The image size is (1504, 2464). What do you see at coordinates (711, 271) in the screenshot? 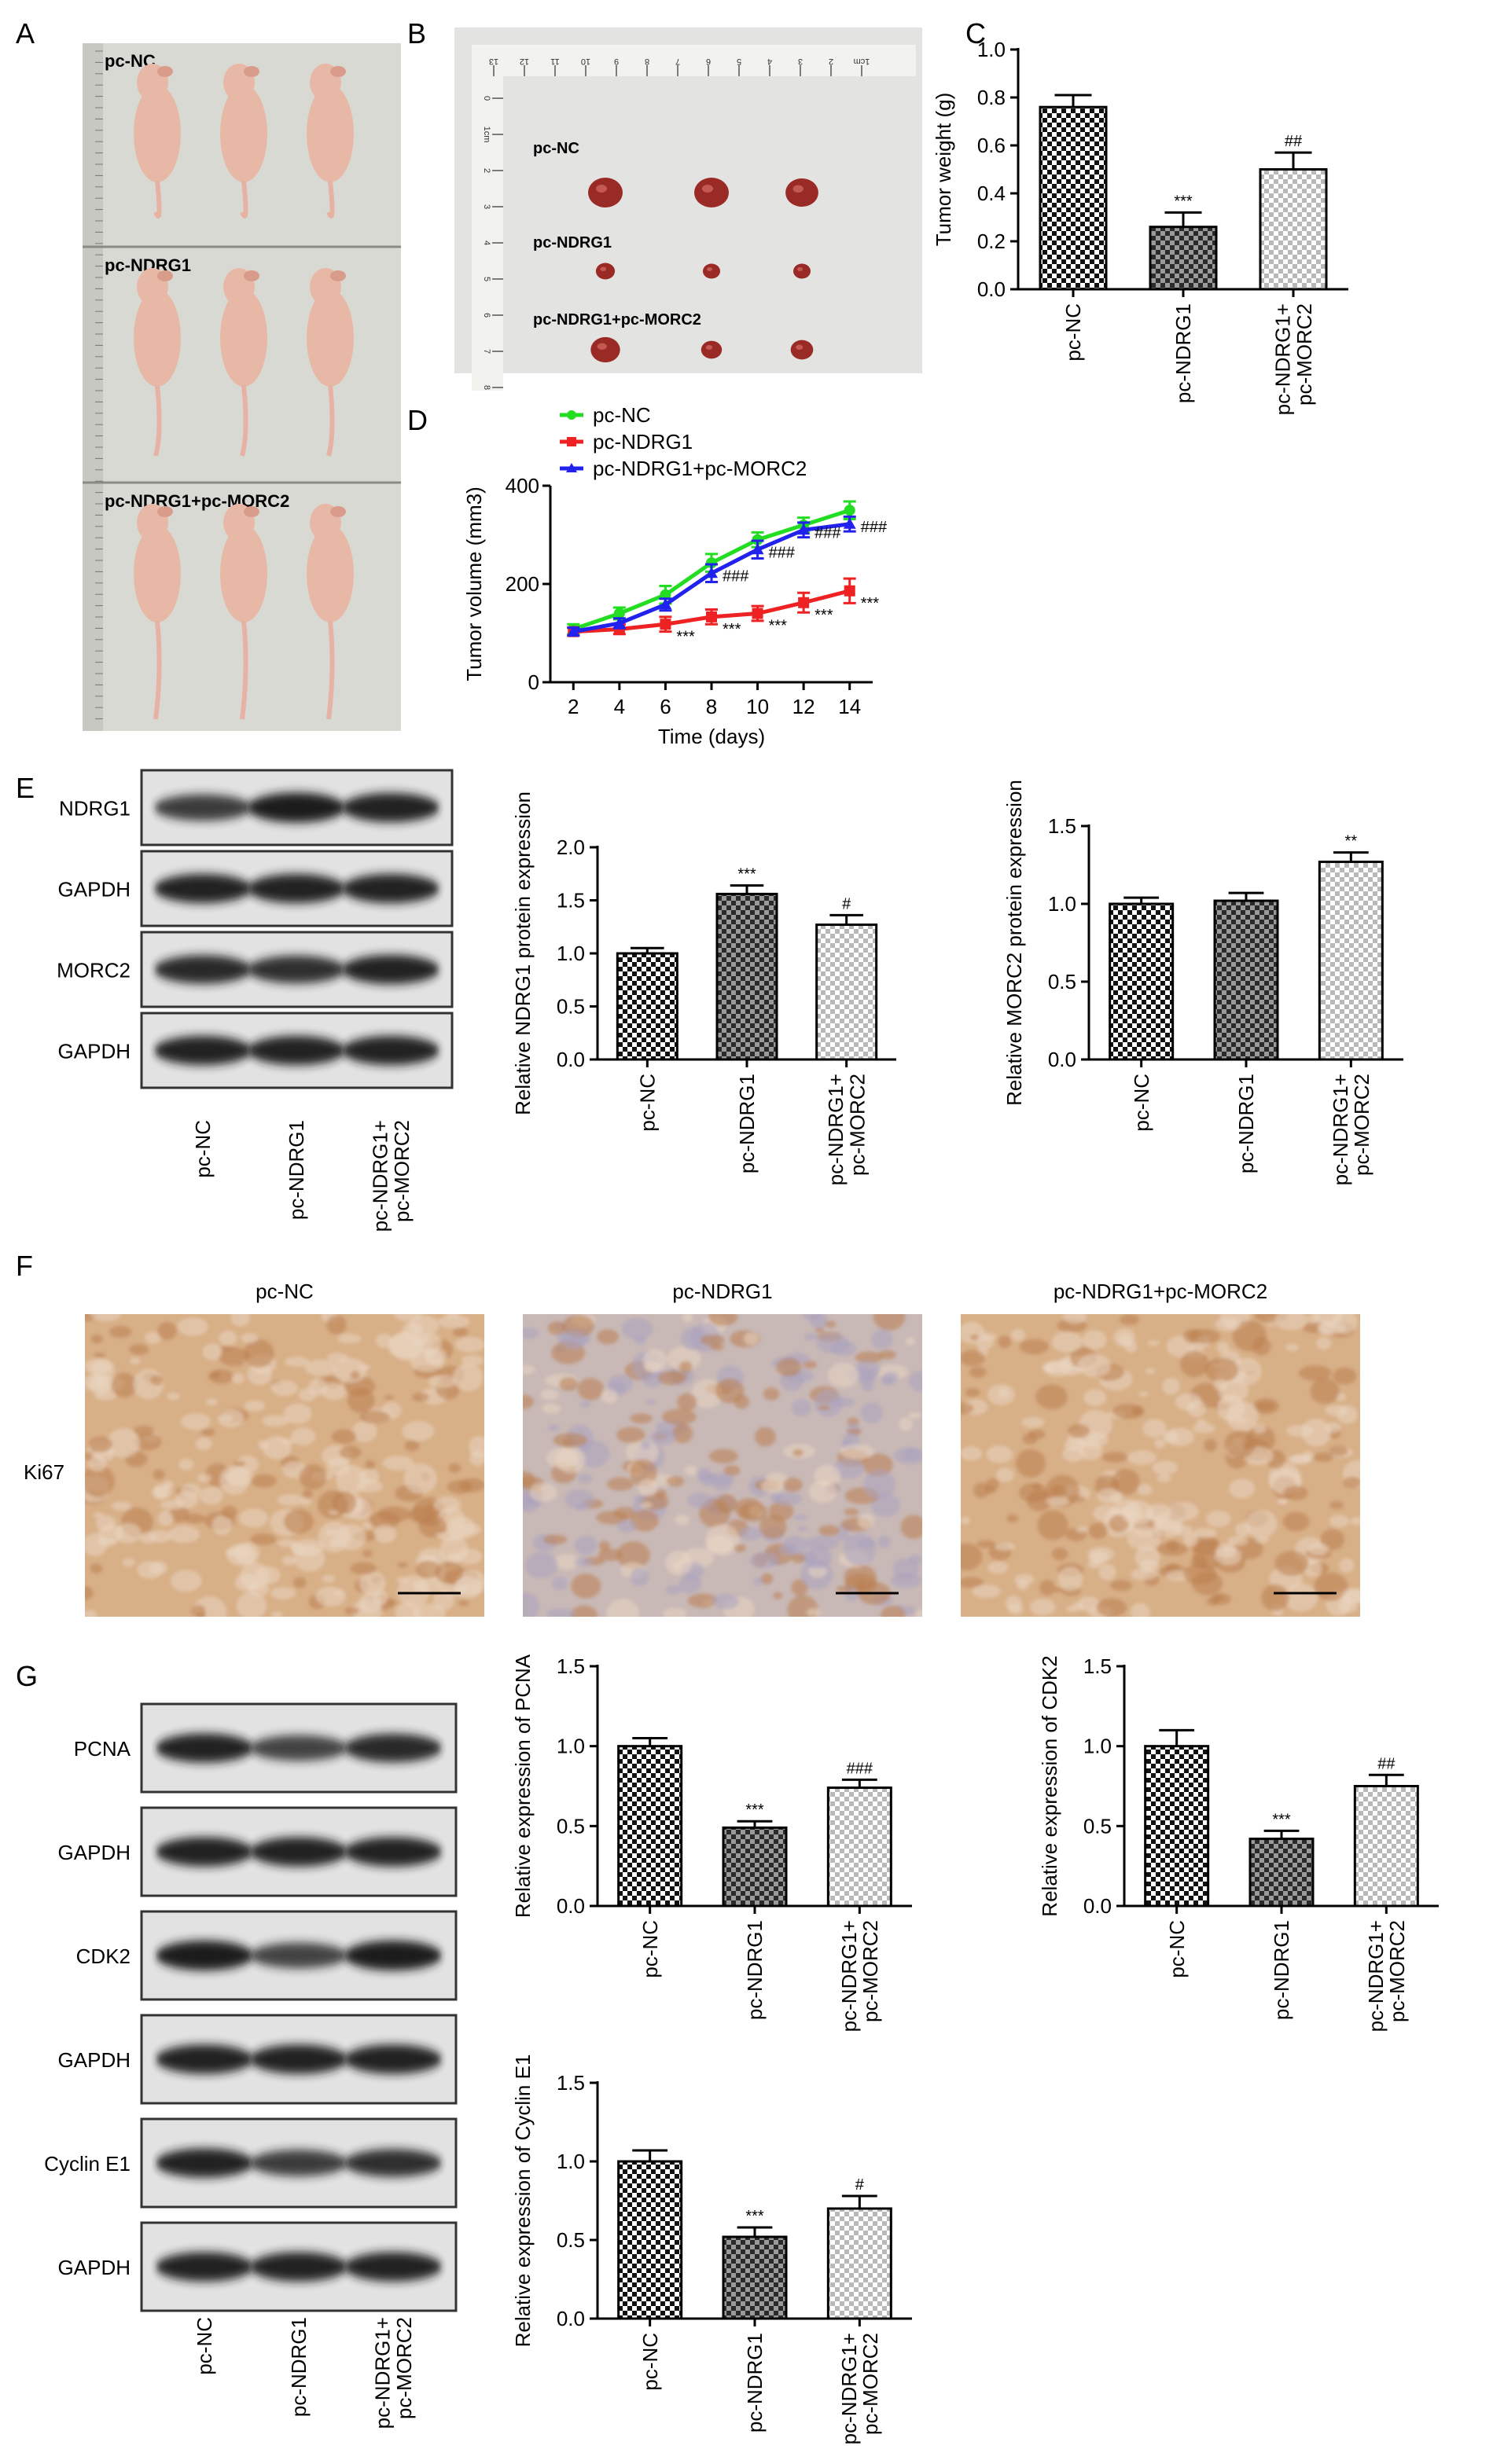
I see `tumor` at bounding box center [711, 271].